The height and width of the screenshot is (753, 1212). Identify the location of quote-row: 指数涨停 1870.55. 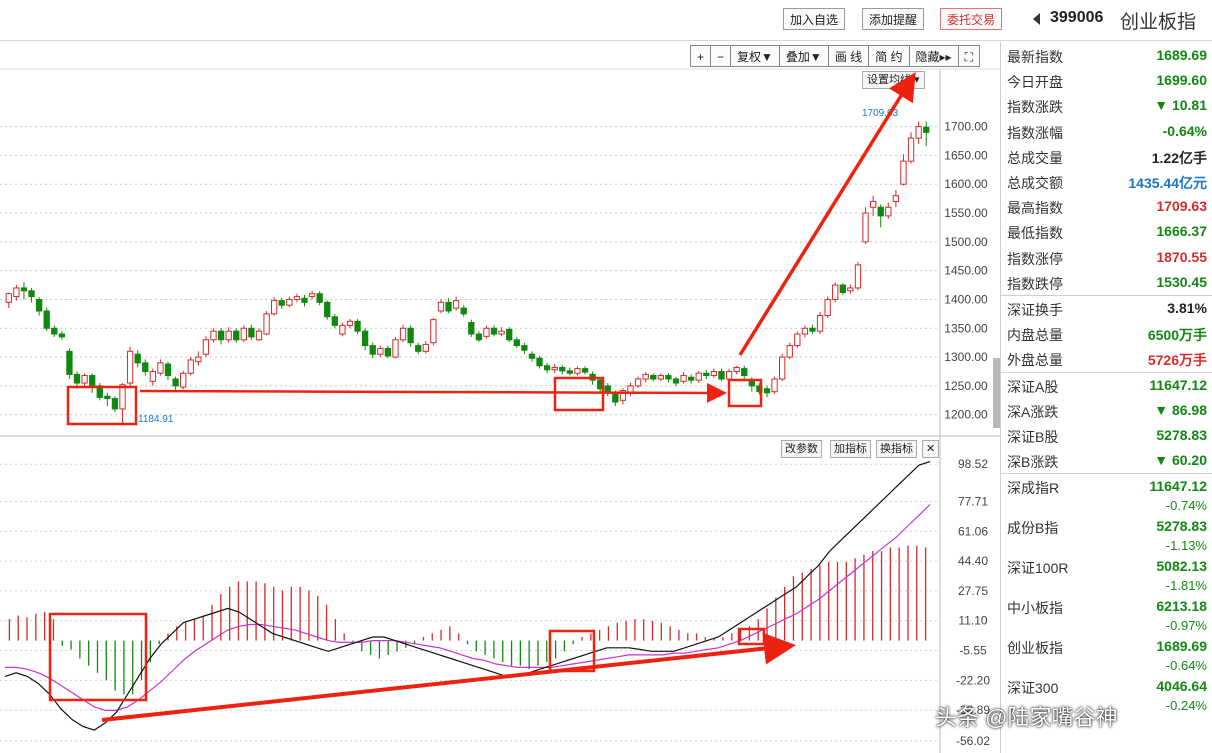
(1107, 258).